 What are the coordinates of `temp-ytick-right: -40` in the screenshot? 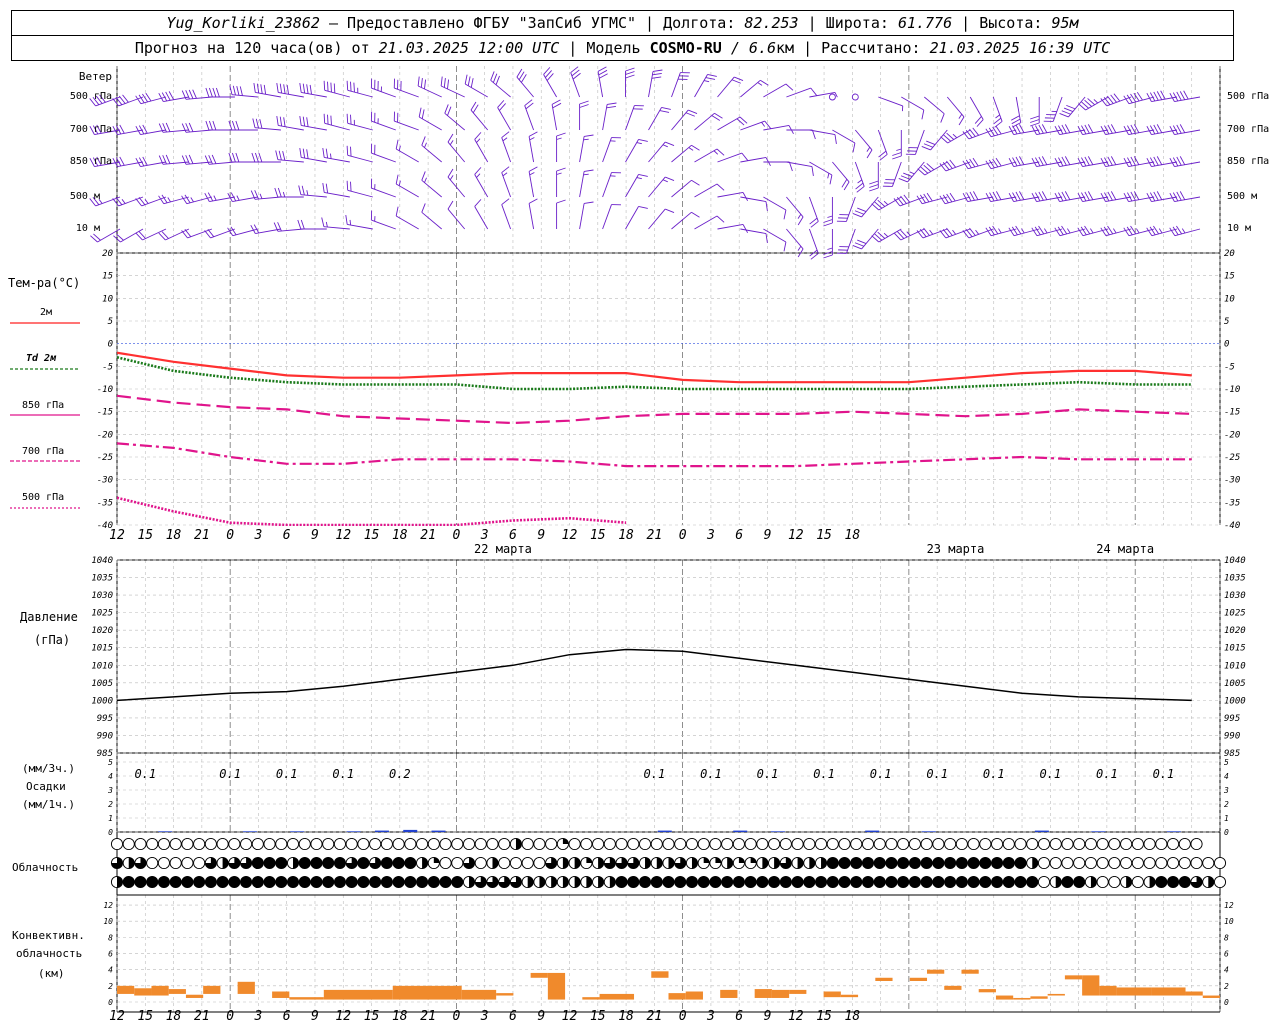 It's located at (1232, 526).